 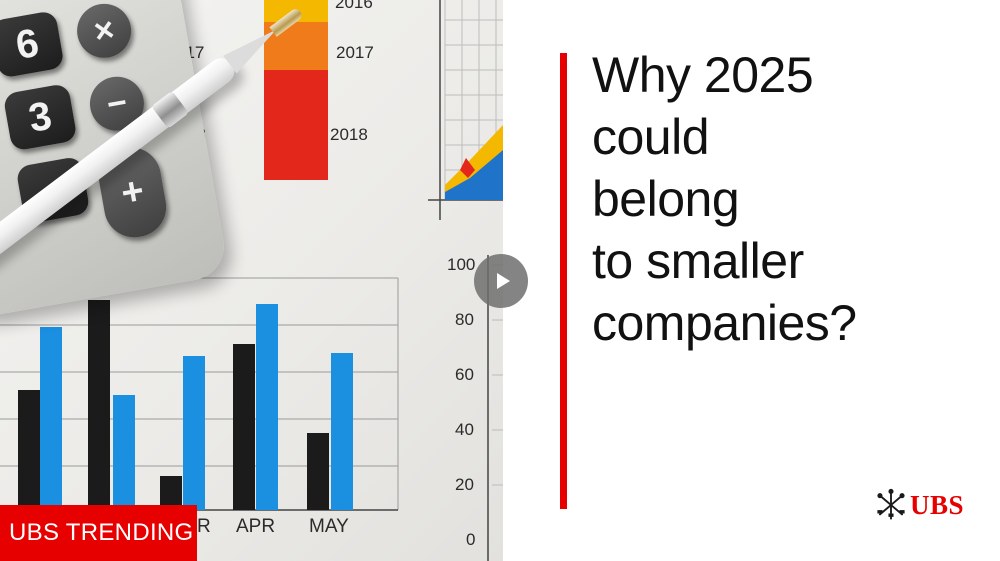 I want to click on month-label: R, so click(x=204, y=526).